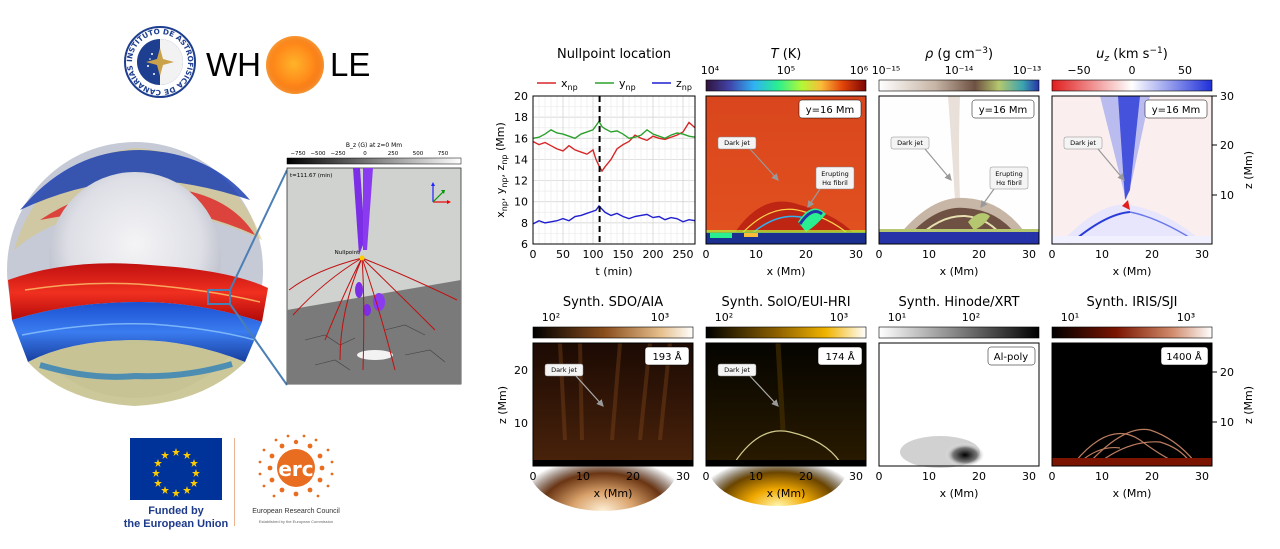 Image resolution: width=1280 pixels, height=549 pixels. What do you see at coordinates (683, 254) in the screenshot?
I see `x-tick-label: 250` at bounding box center [683, 254].